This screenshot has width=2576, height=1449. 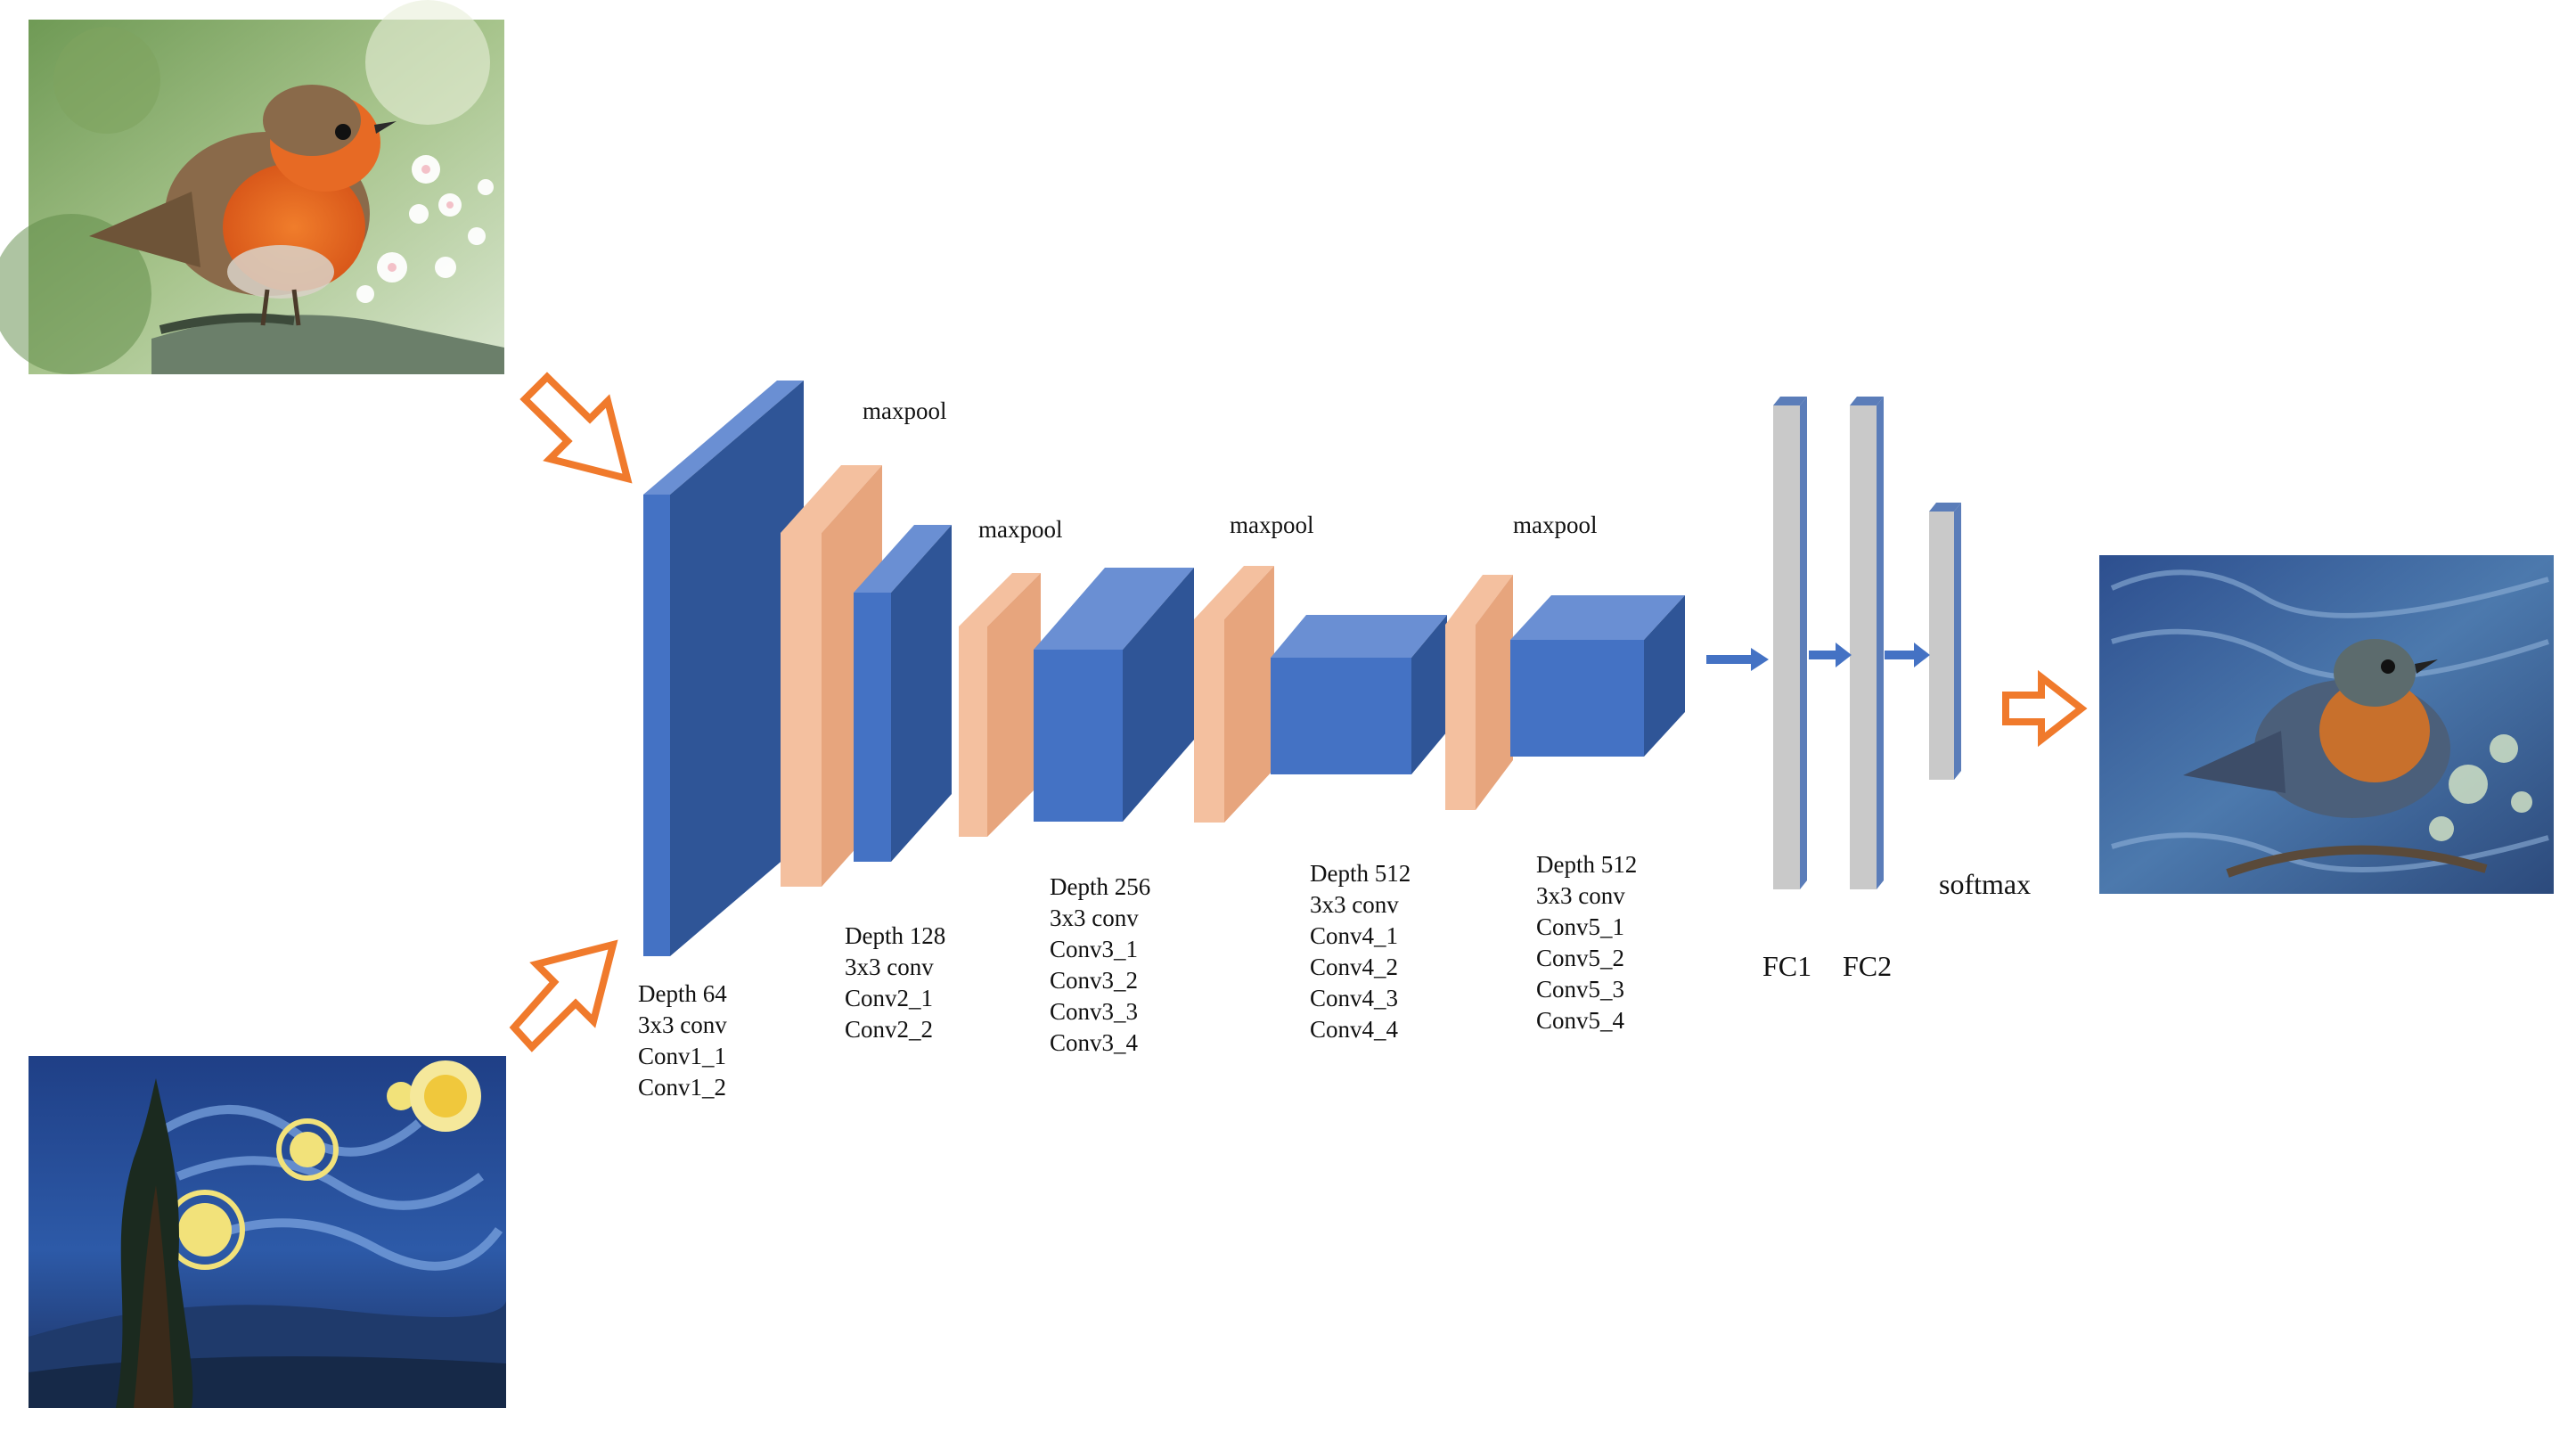 What do you see at coordinates (895, 935) in the screenshot?
I see `block2-line: Depth 128` at bounding box center [895, 935].